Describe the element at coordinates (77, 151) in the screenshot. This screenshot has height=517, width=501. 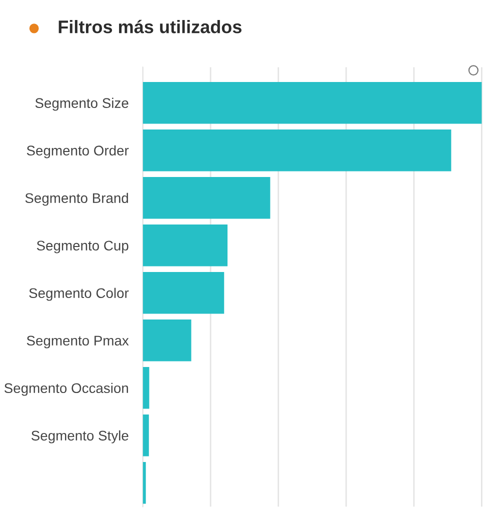
I see `y-tick-label: Segmento Order` at that location.